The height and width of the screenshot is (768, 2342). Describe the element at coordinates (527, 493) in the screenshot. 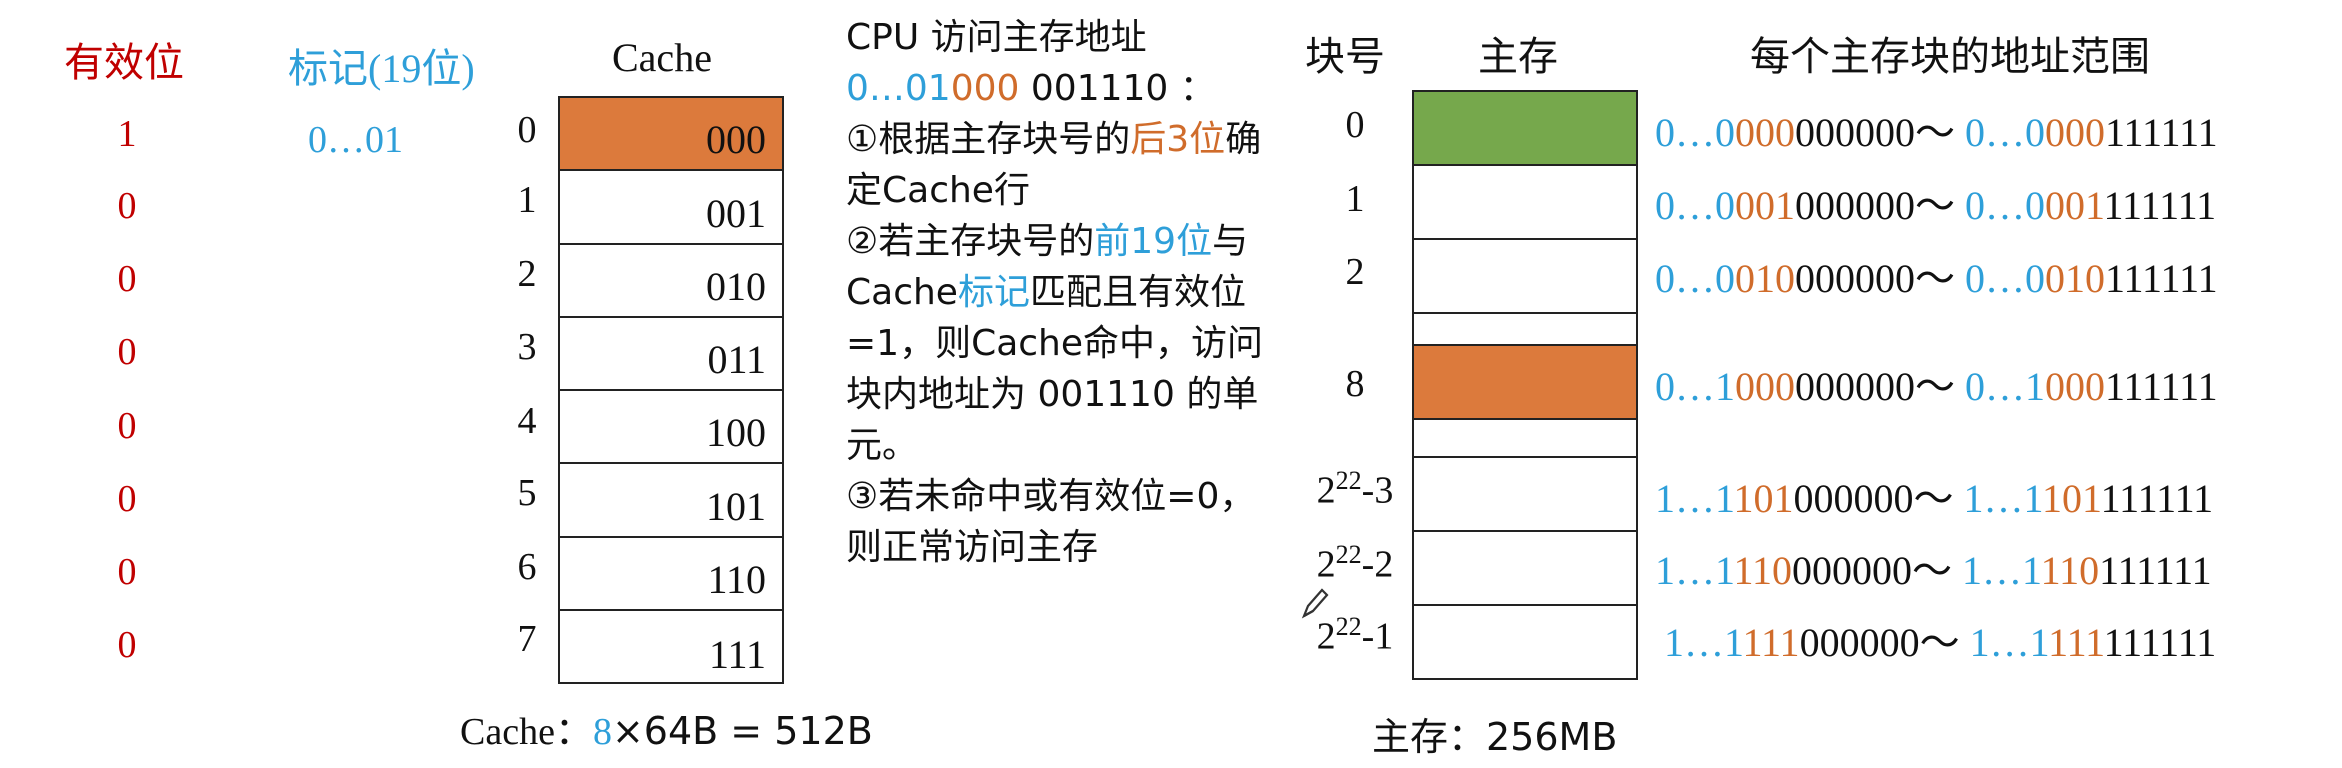

I see `cache-line-index: 5` at that location.